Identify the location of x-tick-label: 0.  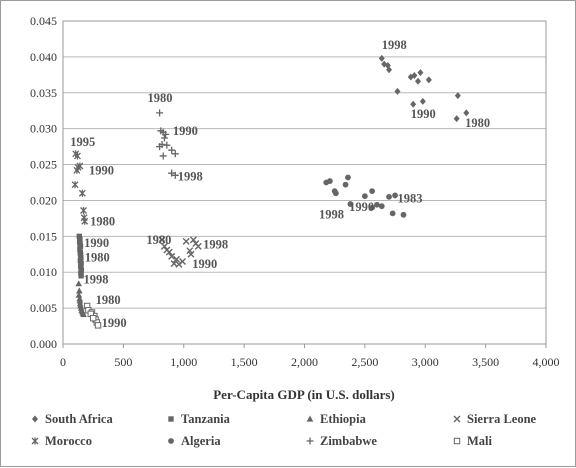
(63, 362).